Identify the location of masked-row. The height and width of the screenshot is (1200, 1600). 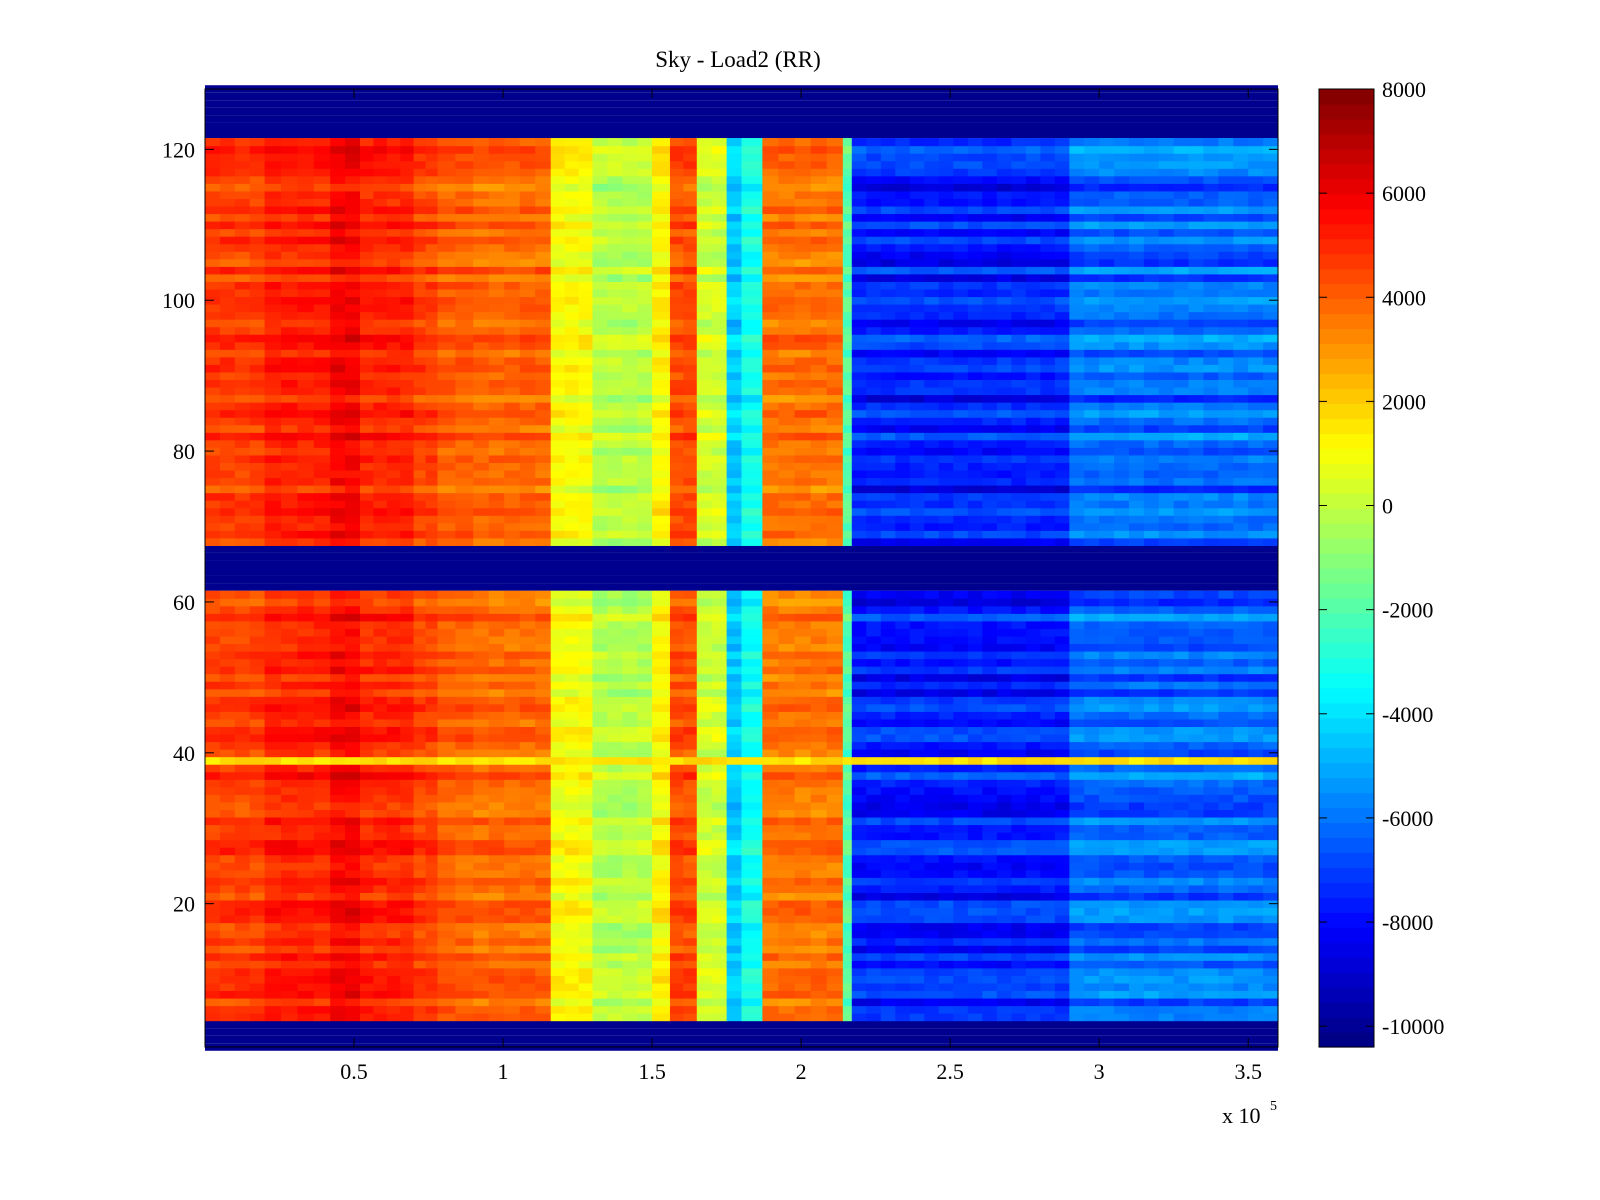
(741, 579).